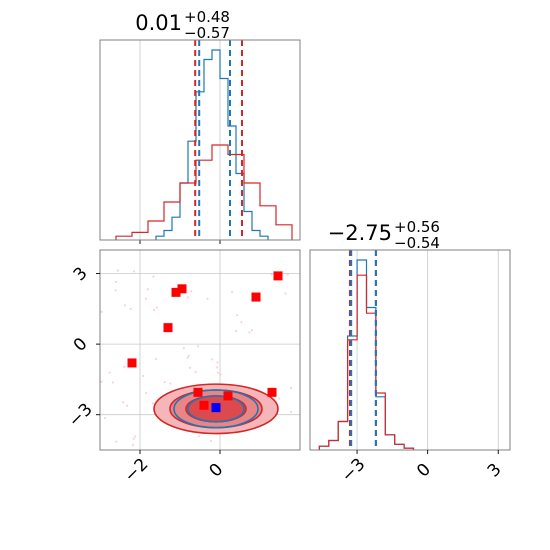 The width and height of the screenshot is (550, 550). I want to click on joint-y-ticklabel-2: −3, so click(81, 415).